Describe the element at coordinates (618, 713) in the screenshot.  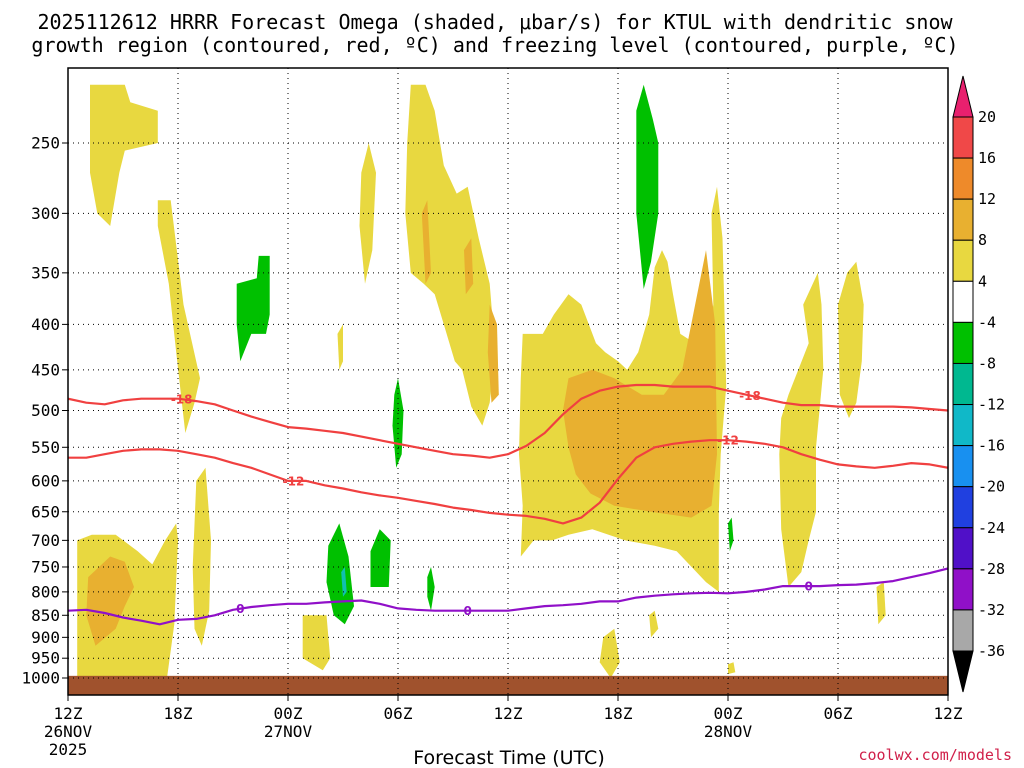
I see `x-tick-label-h30-0: 18Z` at that location.